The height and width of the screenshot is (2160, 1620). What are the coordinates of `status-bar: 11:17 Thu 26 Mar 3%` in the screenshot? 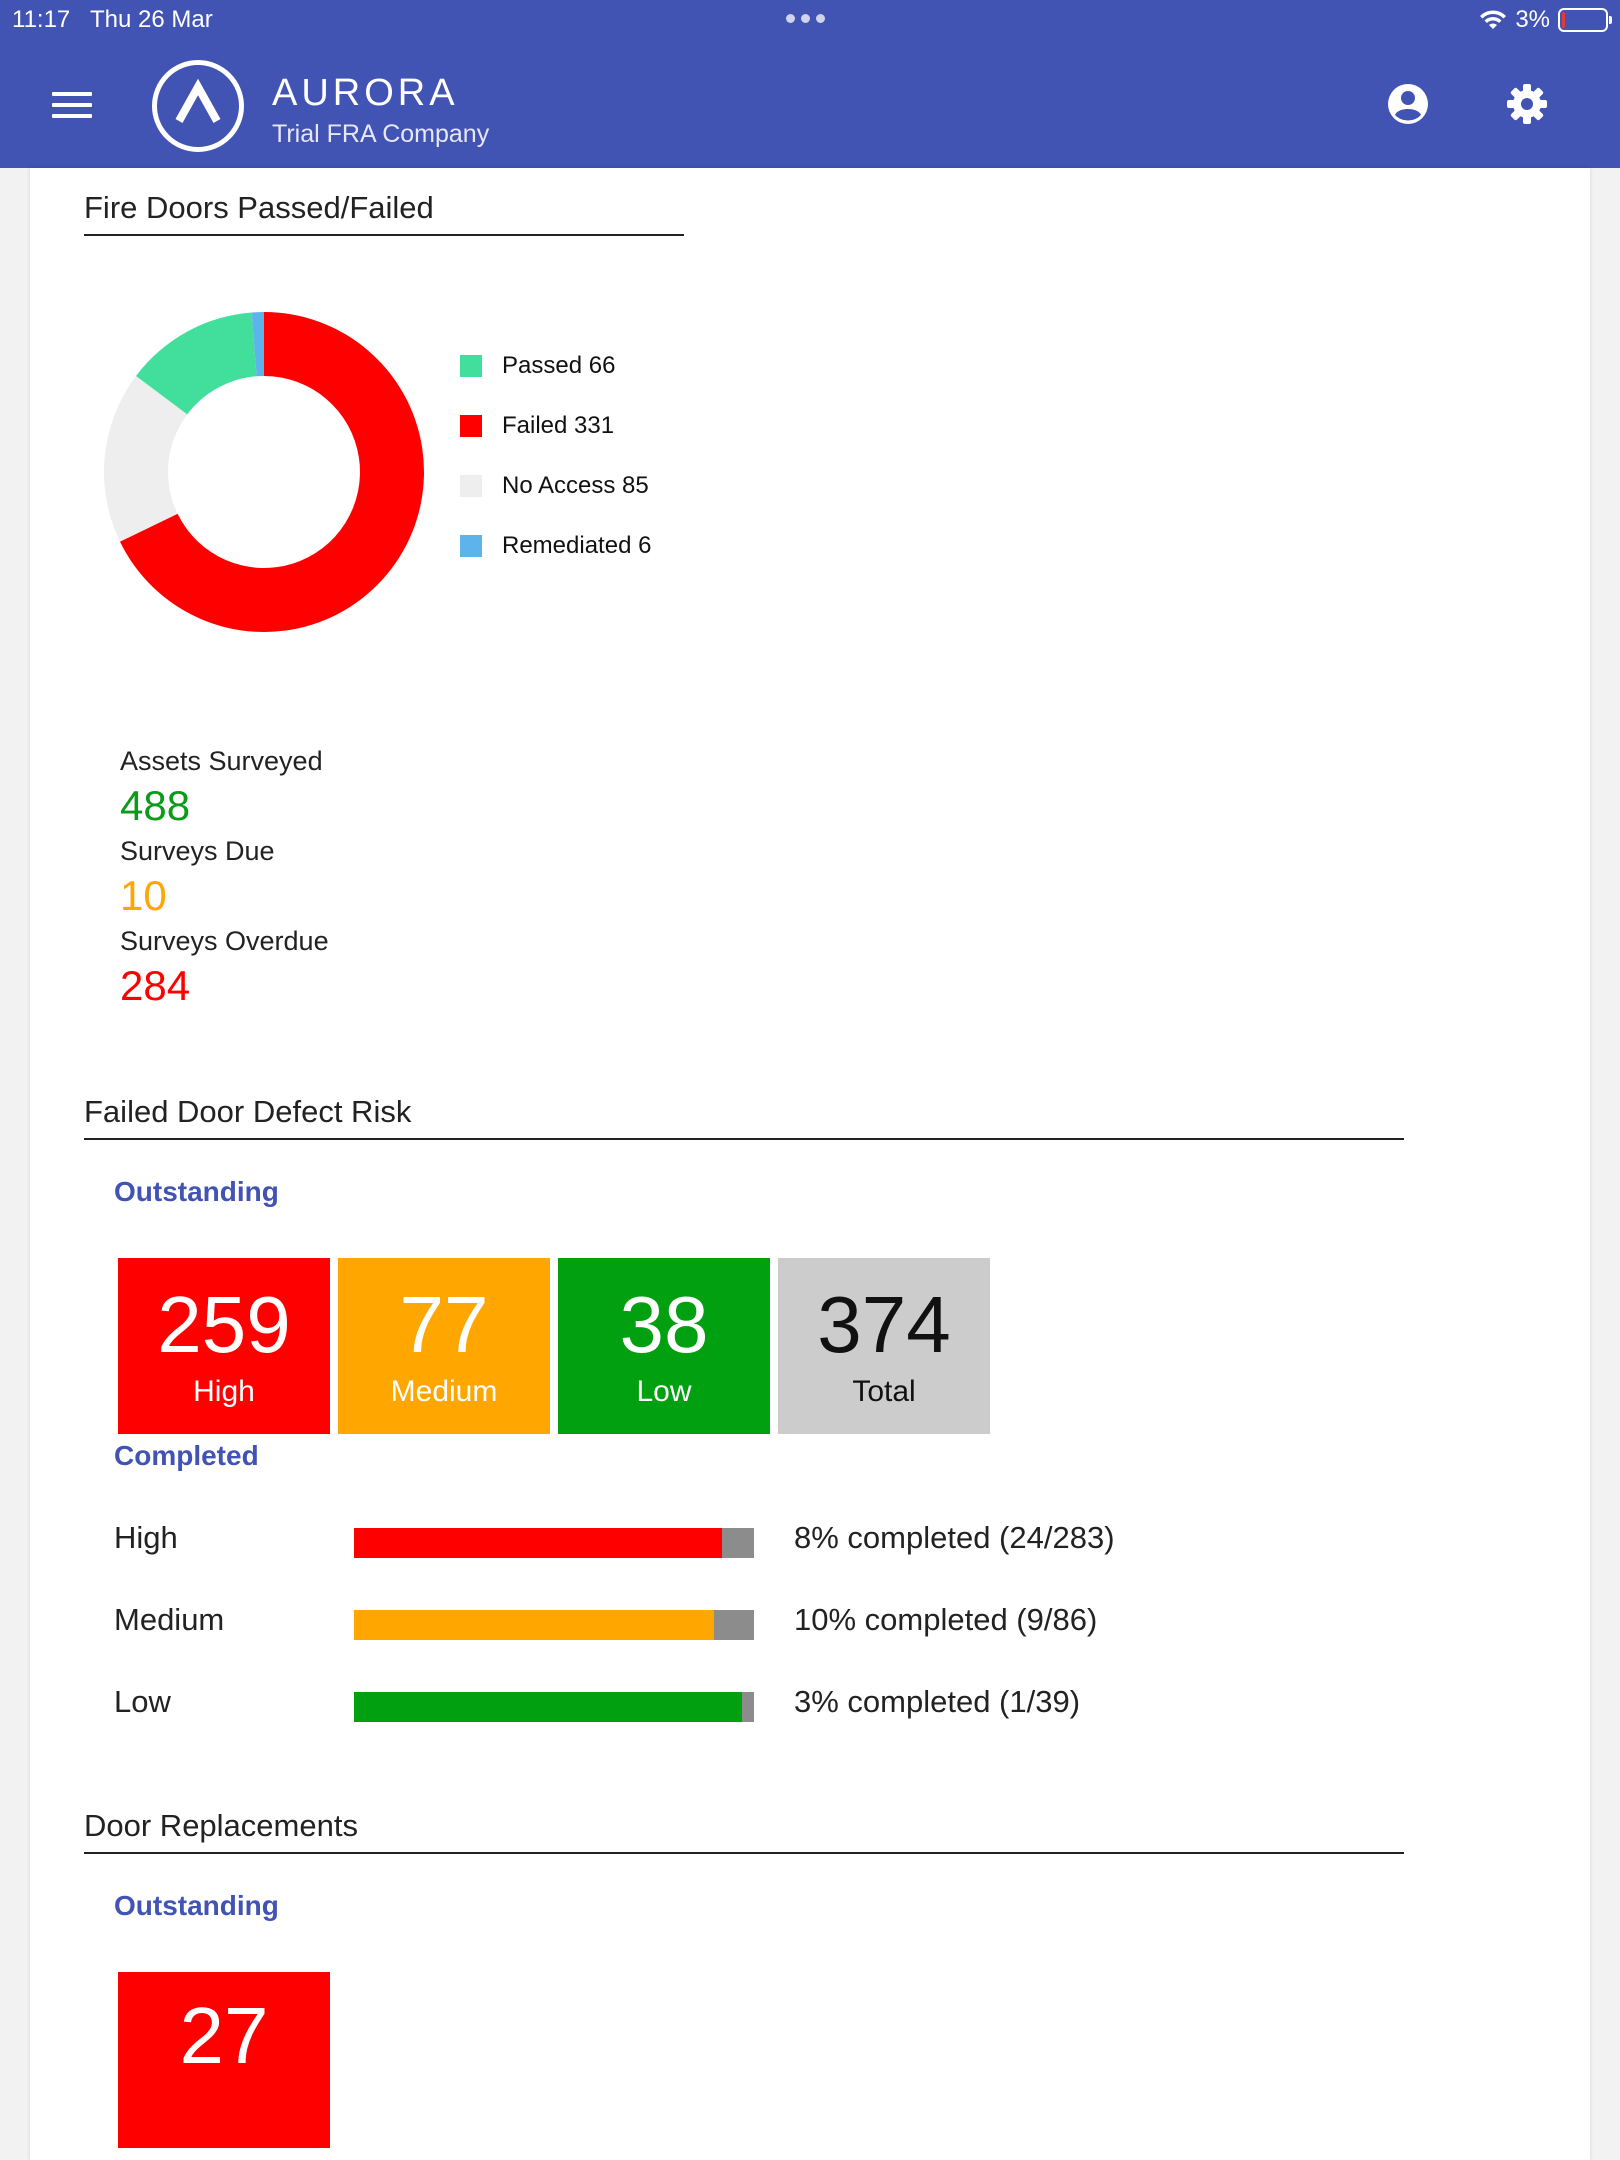 It's located at (810, 20).